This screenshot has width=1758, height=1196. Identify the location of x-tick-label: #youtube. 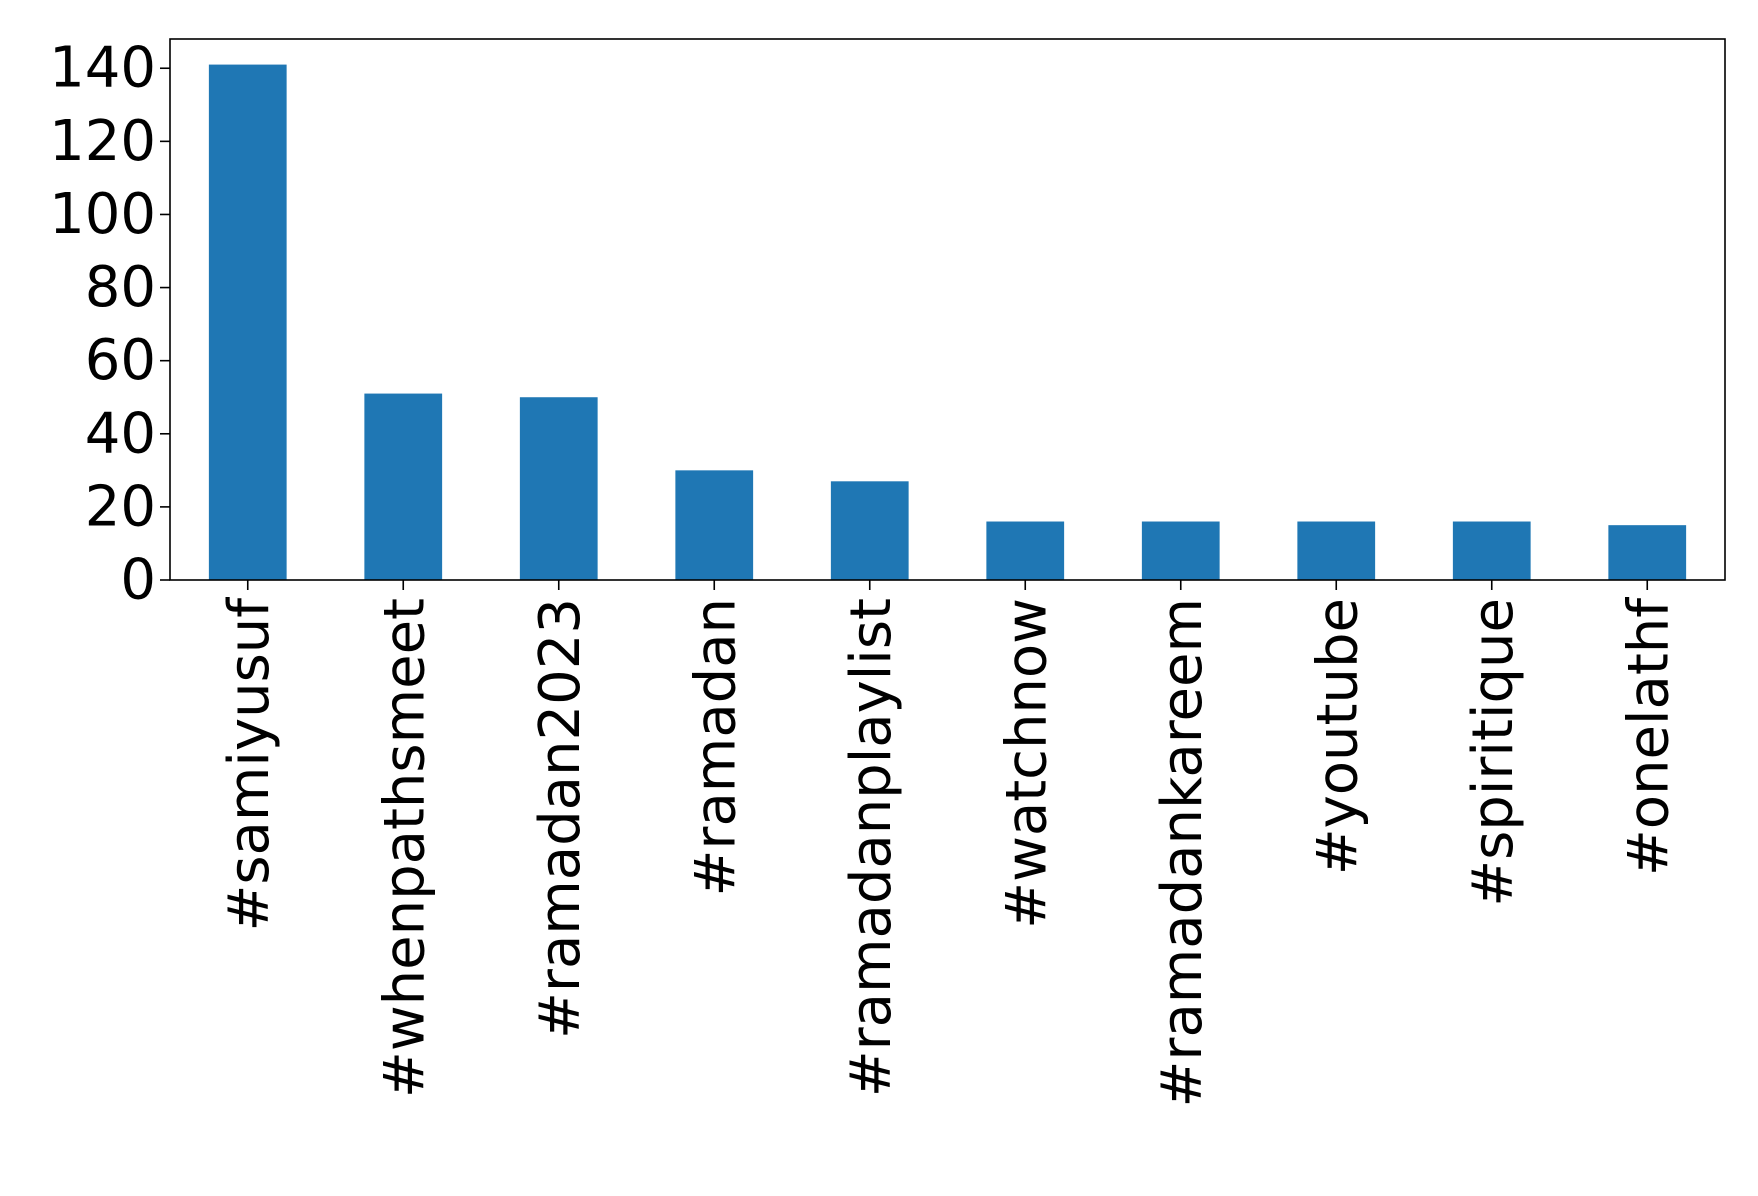
(1337, 736).